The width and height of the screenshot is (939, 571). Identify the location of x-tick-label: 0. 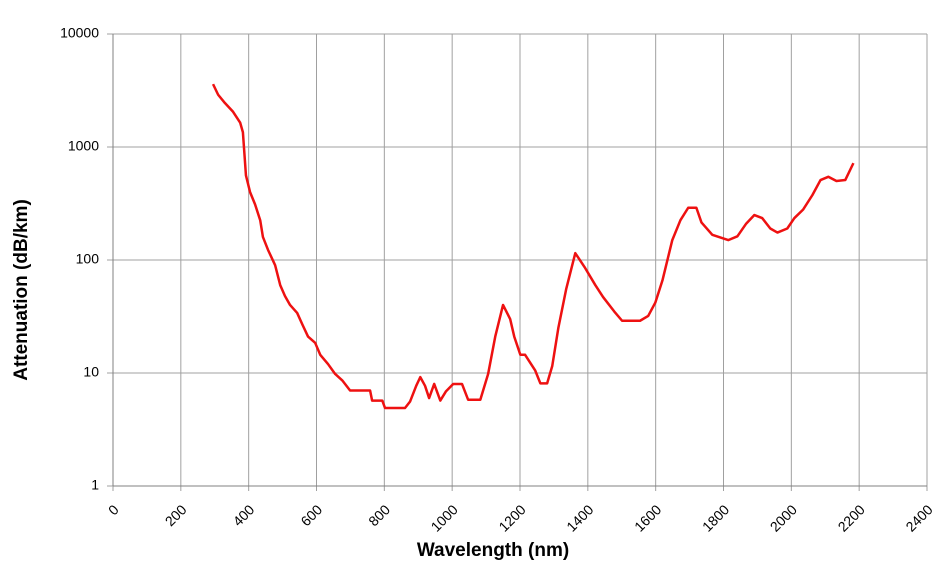
(113, 509).